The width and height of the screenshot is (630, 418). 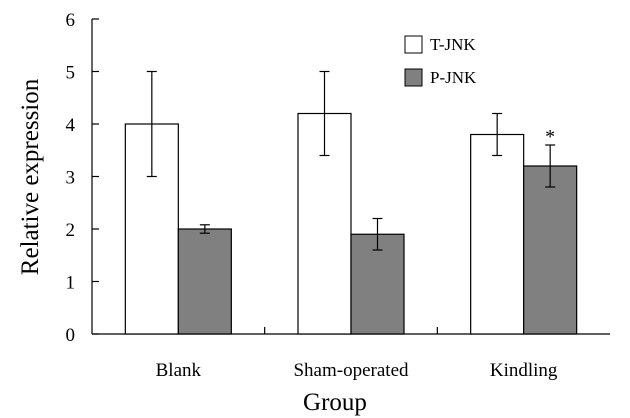 I want to click on y-tick-label: 6, so click(x=71, y=20).